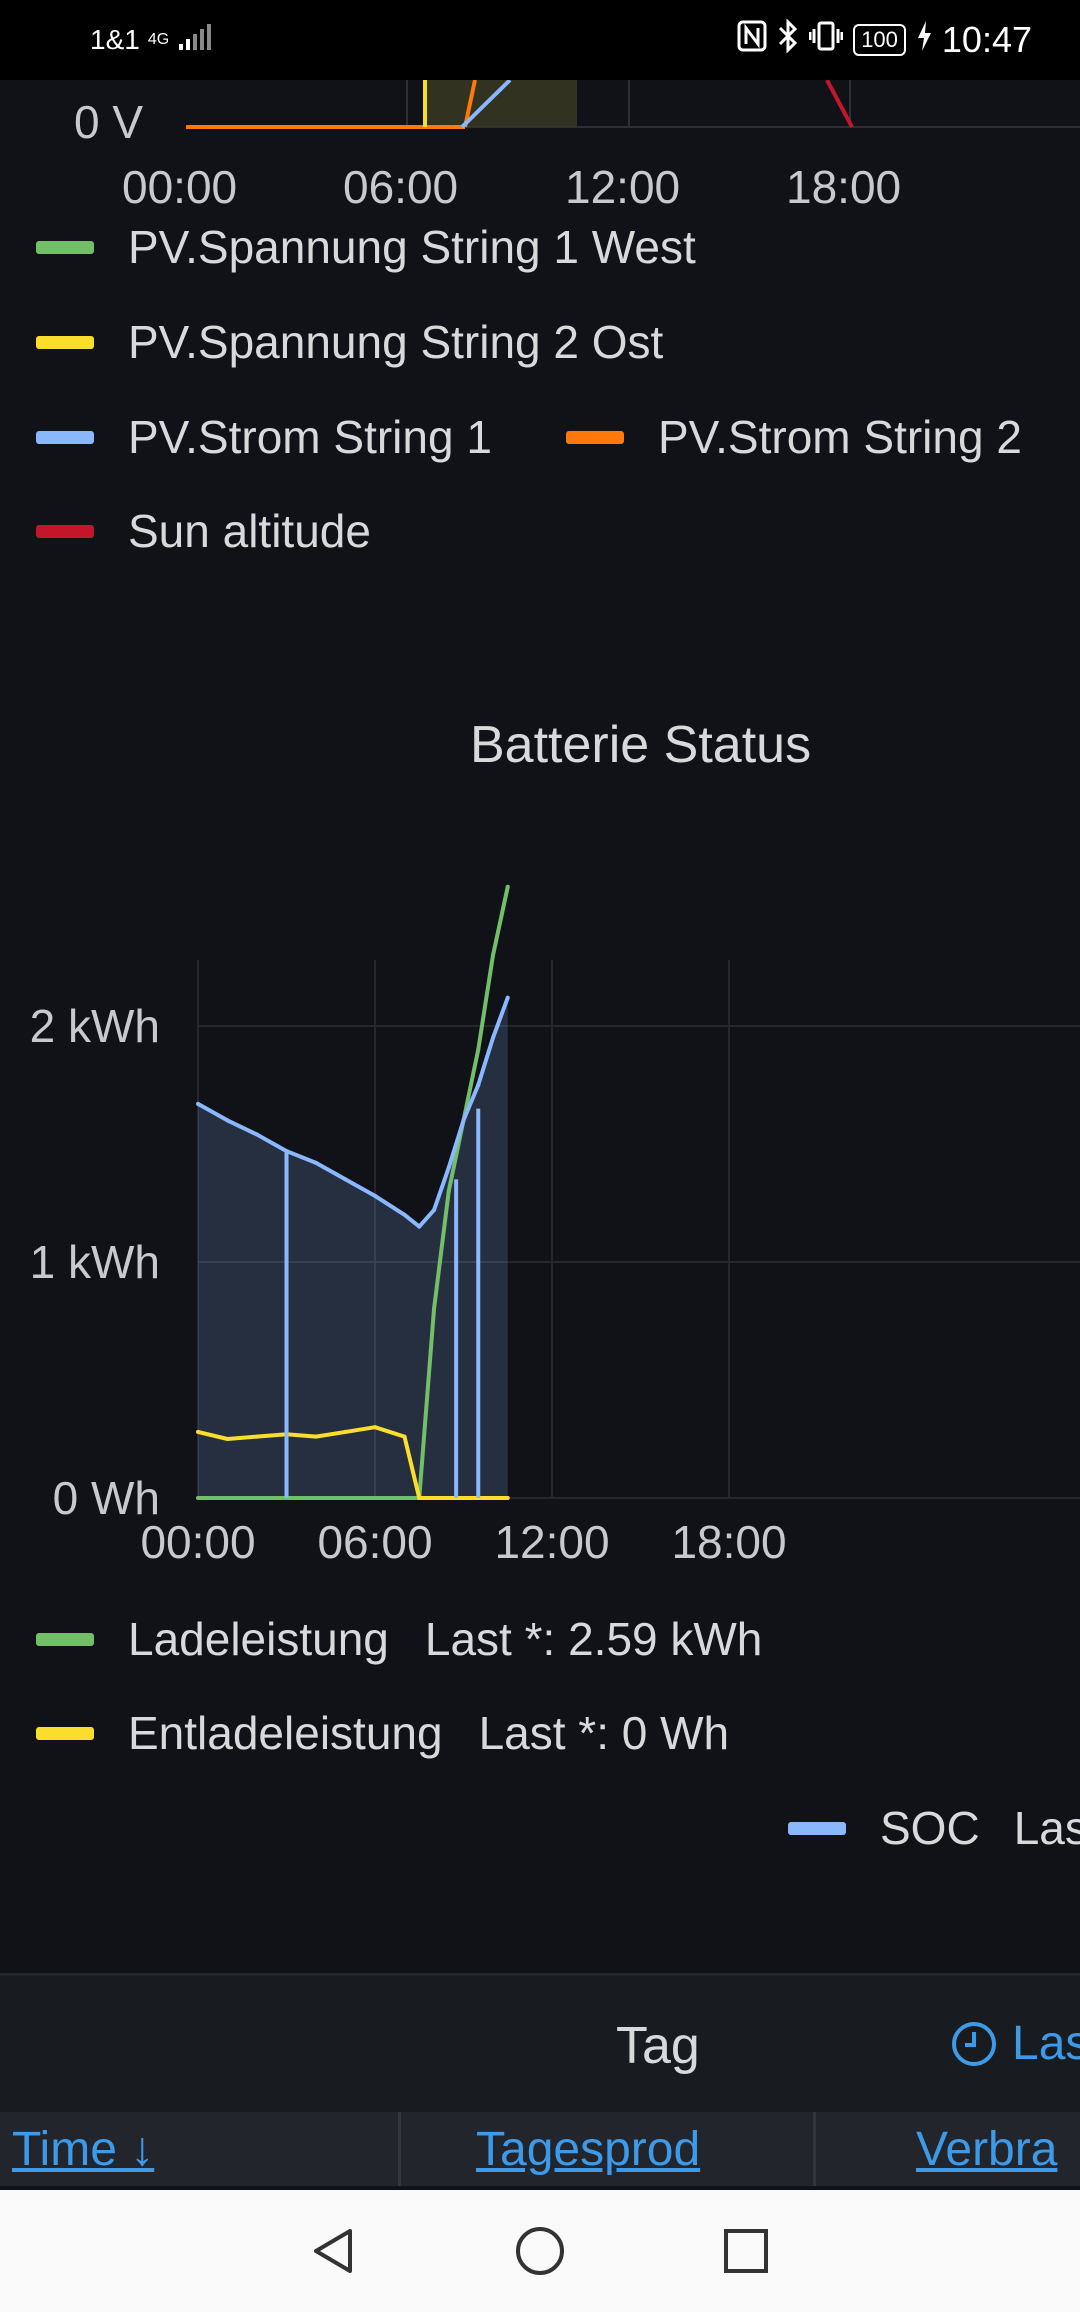 Image resolution: width=1080 pixels, height=2312 pixels. I want to click on sun-altitude-line, so click(839, 104).